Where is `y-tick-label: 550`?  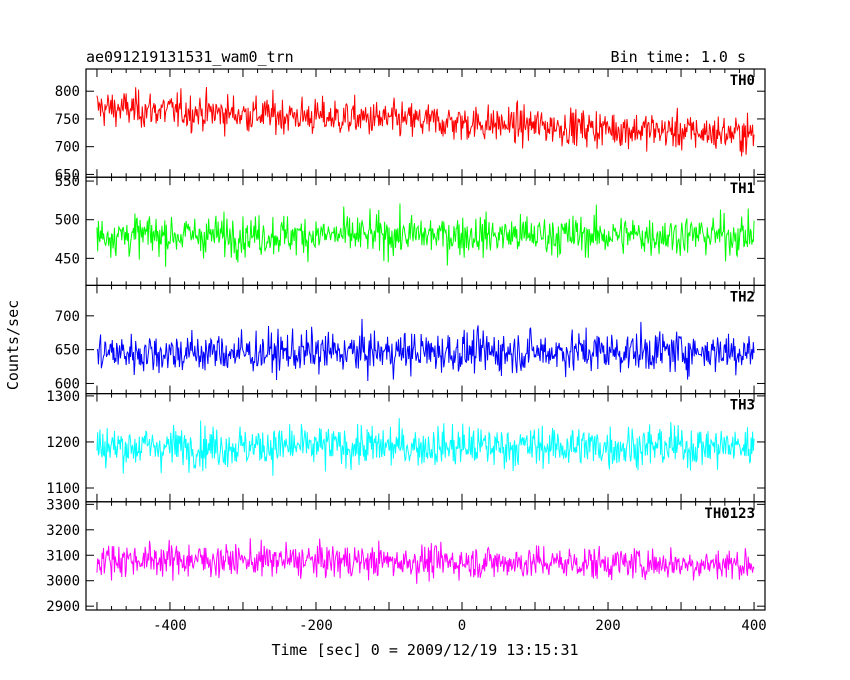
y-tick-label: 550 is located at coordinates (67, 182).